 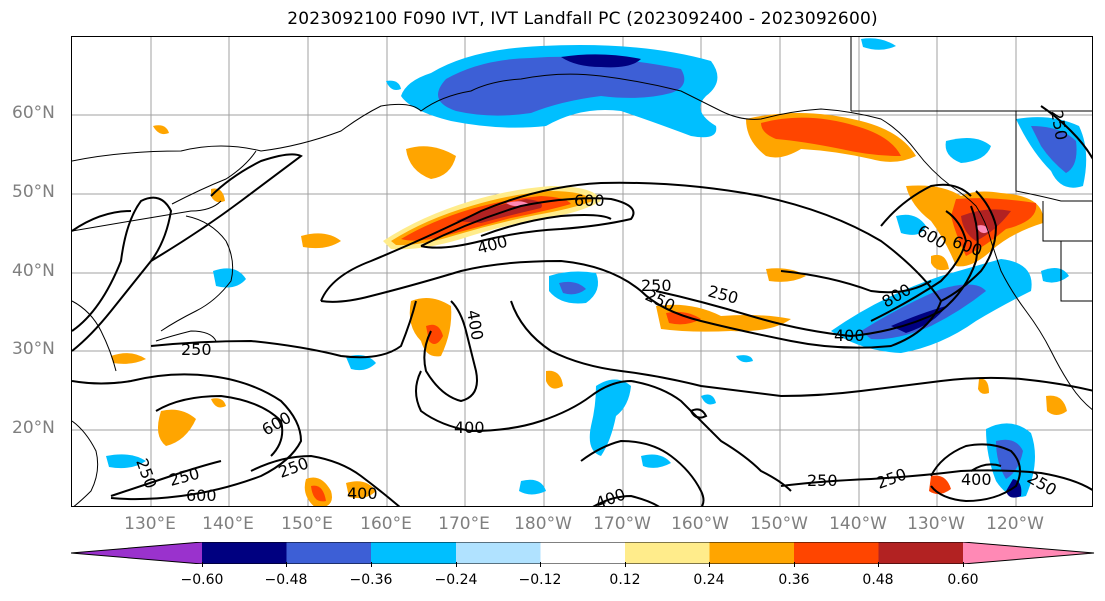 I want to click on lon-label-180w: 180°W, so click(x=543, y=524).